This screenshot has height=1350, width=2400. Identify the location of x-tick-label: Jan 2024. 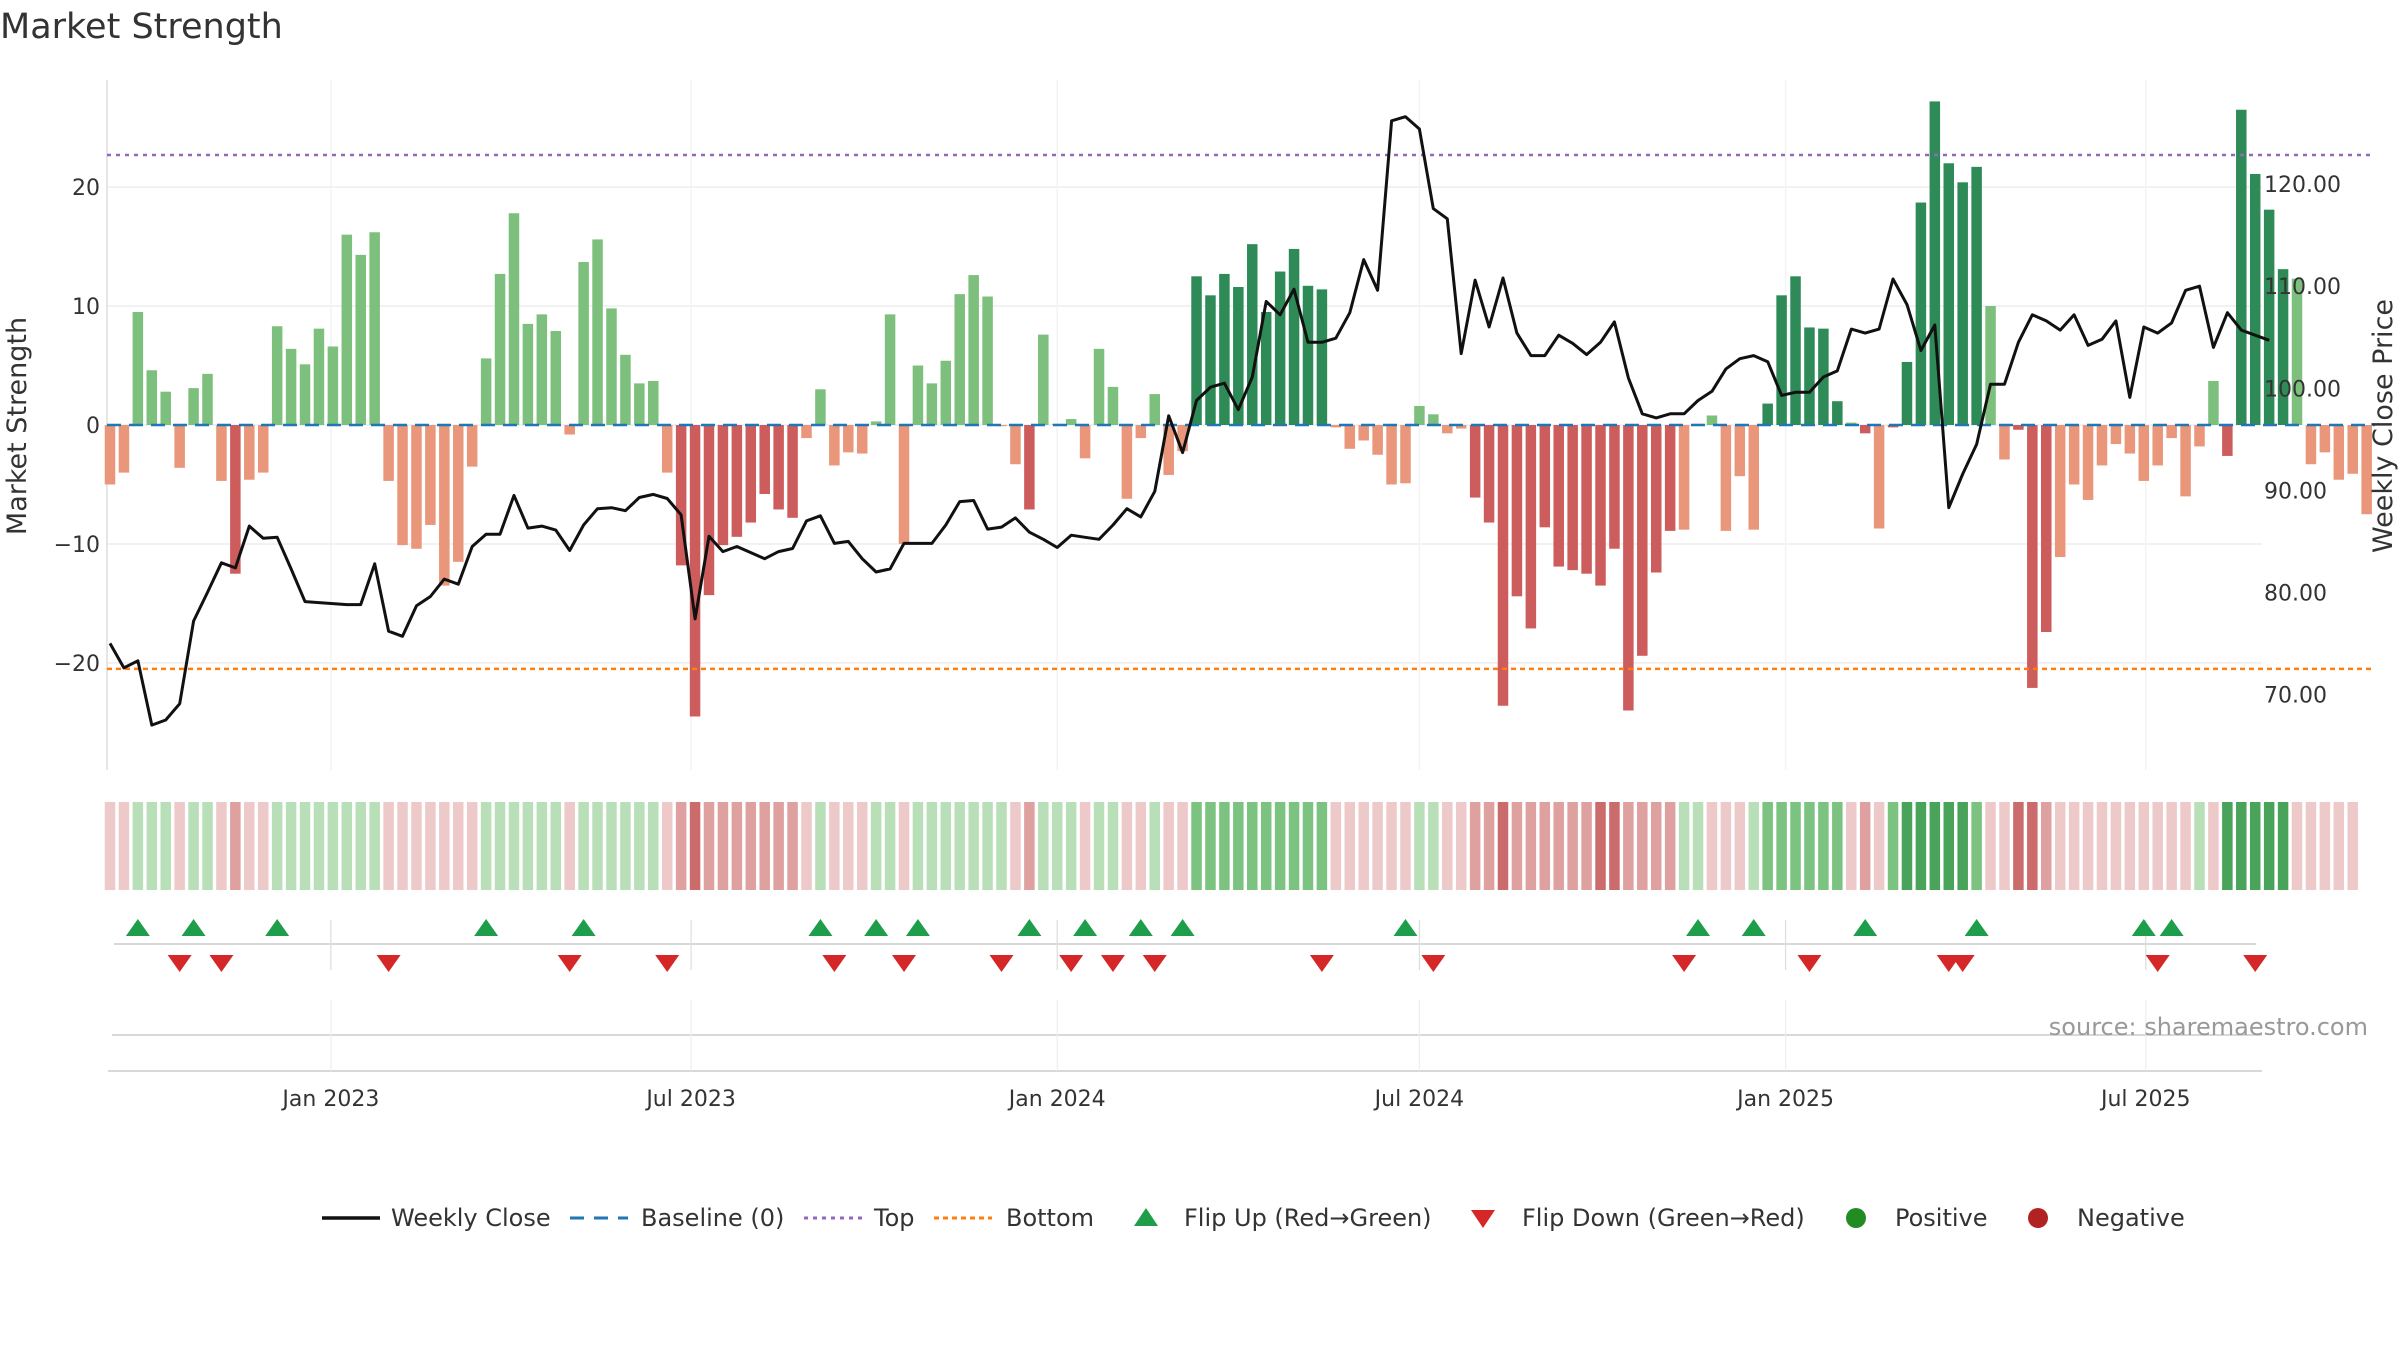
(1056, 1099).